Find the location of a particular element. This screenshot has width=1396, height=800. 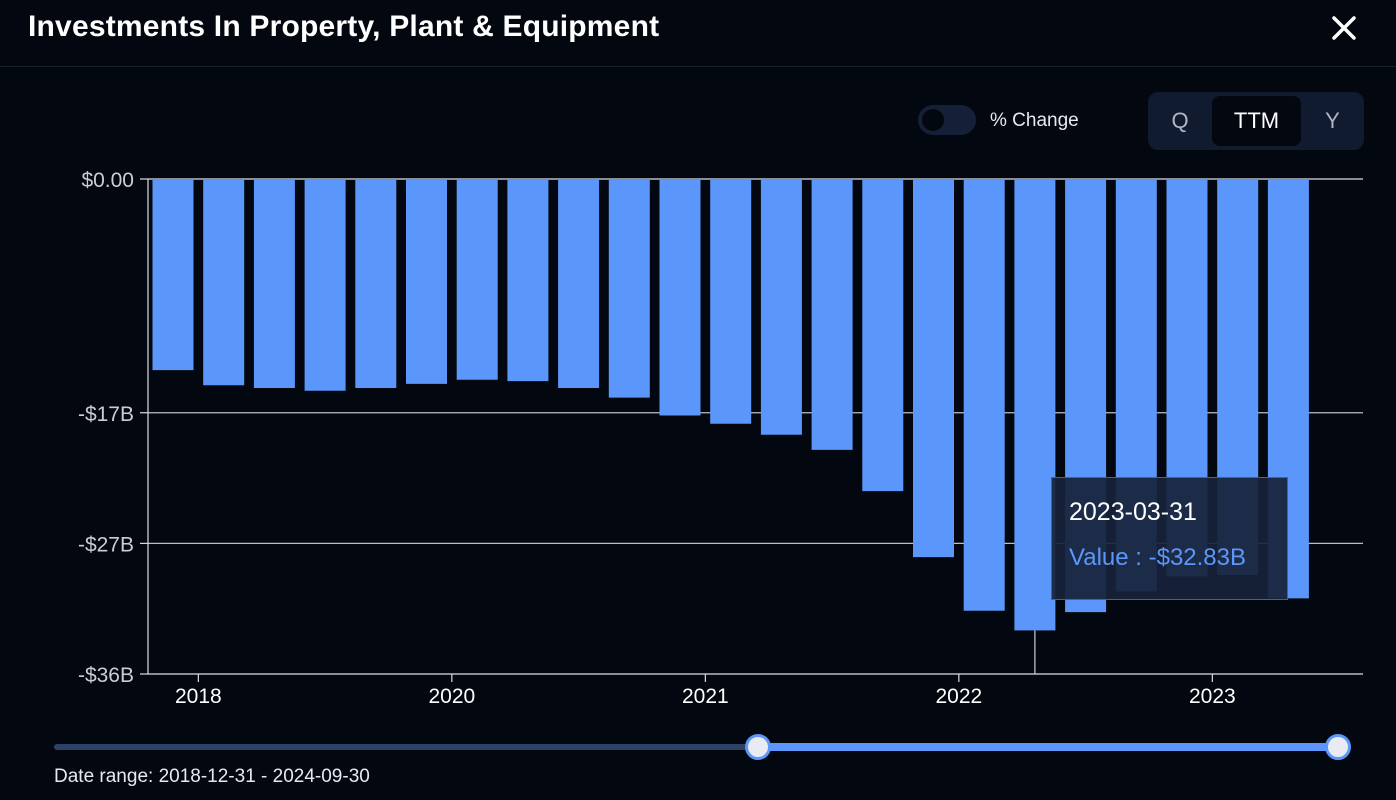

close-icon is located at coordinates (1344, 28).